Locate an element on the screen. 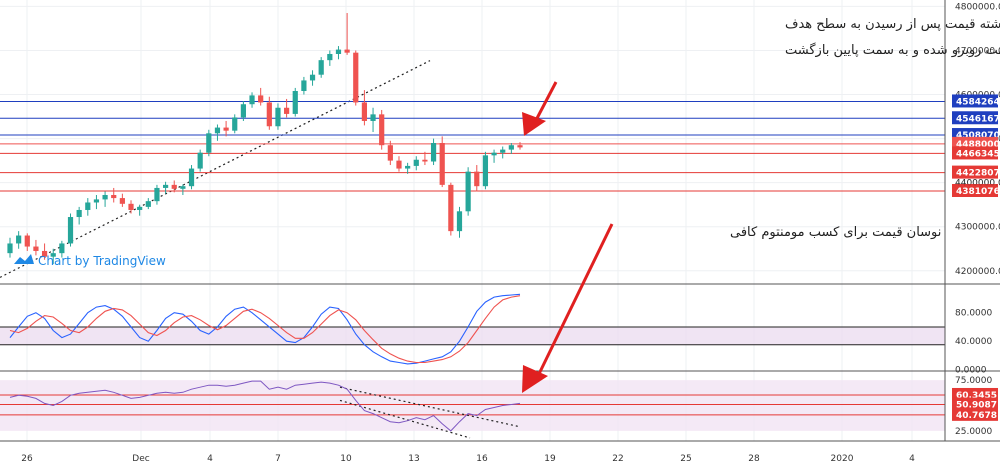  stoch-d-line is located at coordinates (265, 329).